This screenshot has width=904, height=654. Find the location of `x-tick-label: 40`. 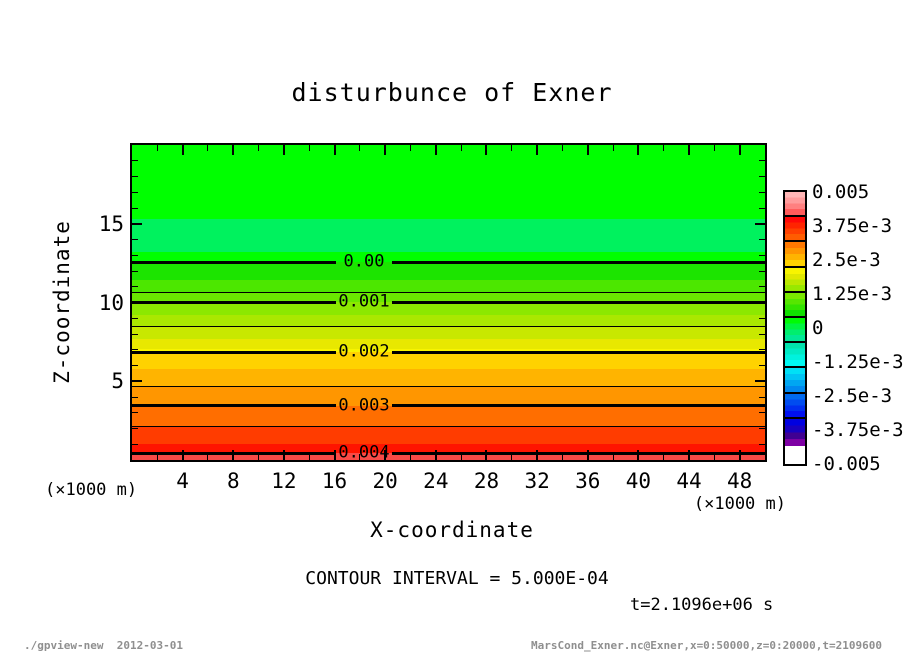

x-tick-label: 40 is located at coordinates (638, 481).